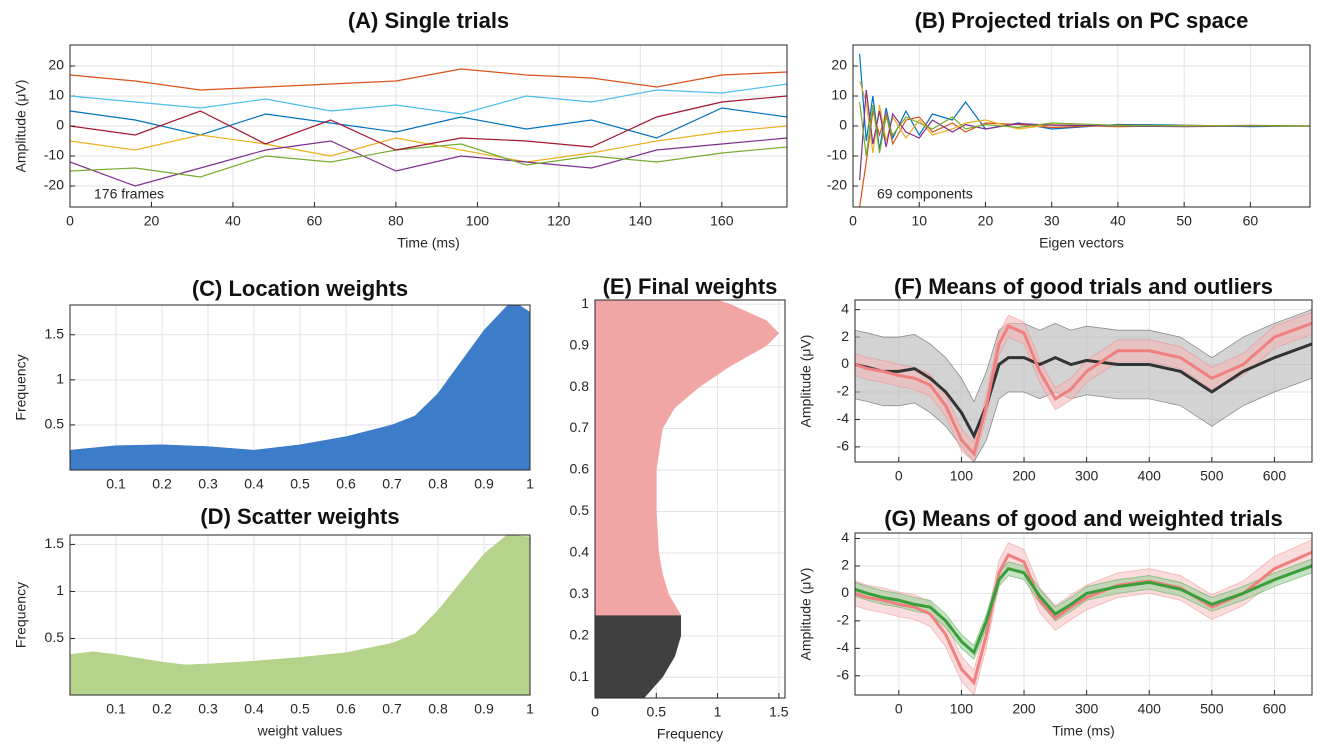 The image size is (1332, 746). I want to click on panel-title: (B) Projected trials on PC space, so click(1082, 20).